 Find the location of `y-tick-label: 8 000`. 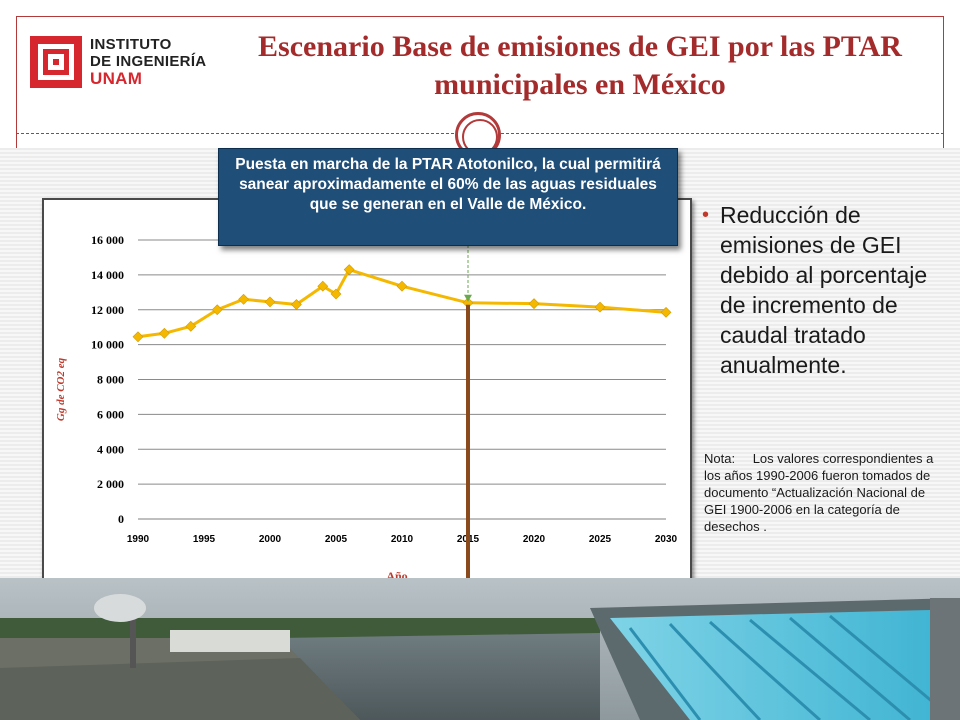

y-tick-label: 8 000 is located at coordinates (110, 380).